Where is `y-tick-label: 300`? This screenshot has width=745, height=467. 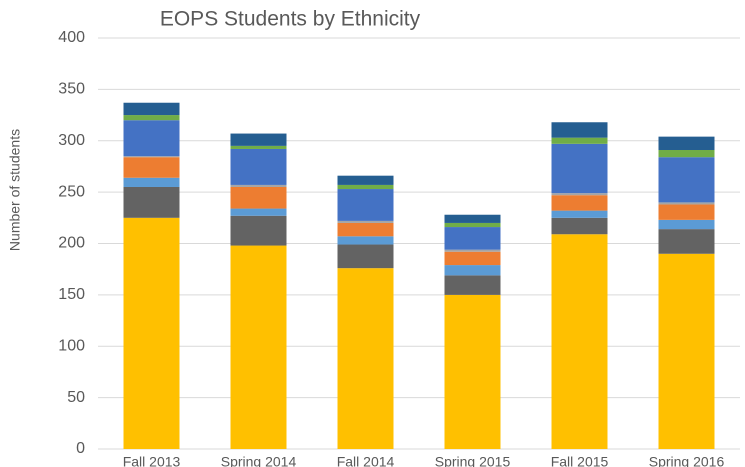
y-tick-label: 300 is located at coordinates (71, 140).